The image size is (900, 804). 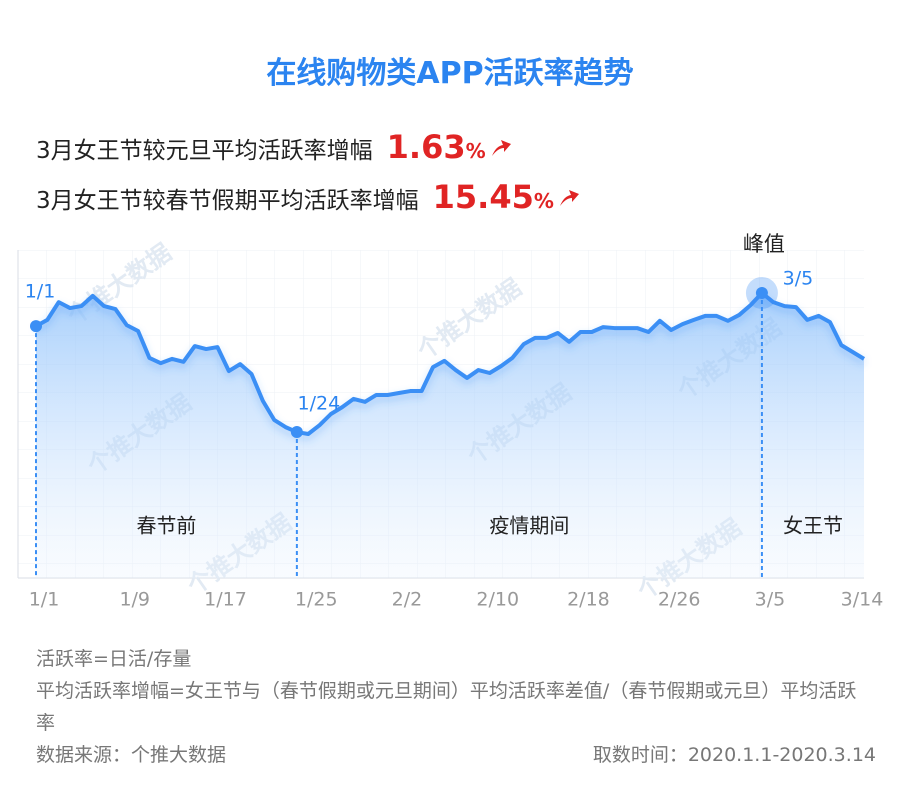 What do you see at coordinates (813, 526) in the screenshot?
I see `period-label: 女王节` at bounding box center [813, 526].